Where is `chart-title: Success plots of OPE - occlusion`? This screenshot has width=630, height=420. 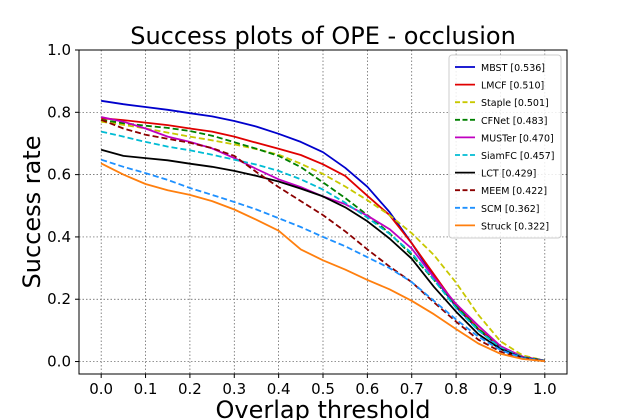 chart-title: Success plots of OPE - occlusion is located at coordinates (323, 36).